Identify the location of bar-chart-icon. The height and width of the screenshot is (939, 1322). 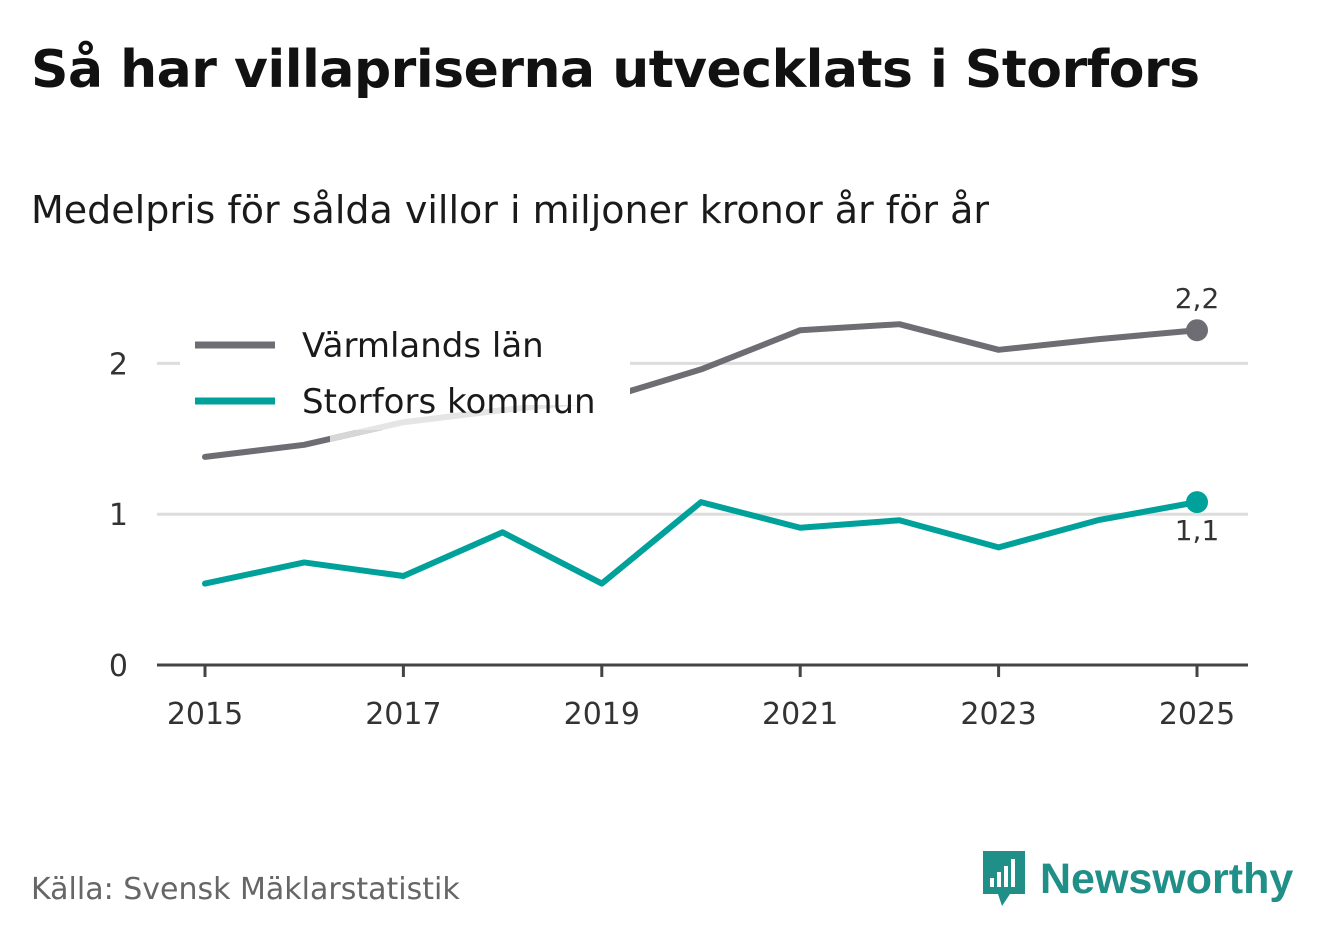
(1004, 878).